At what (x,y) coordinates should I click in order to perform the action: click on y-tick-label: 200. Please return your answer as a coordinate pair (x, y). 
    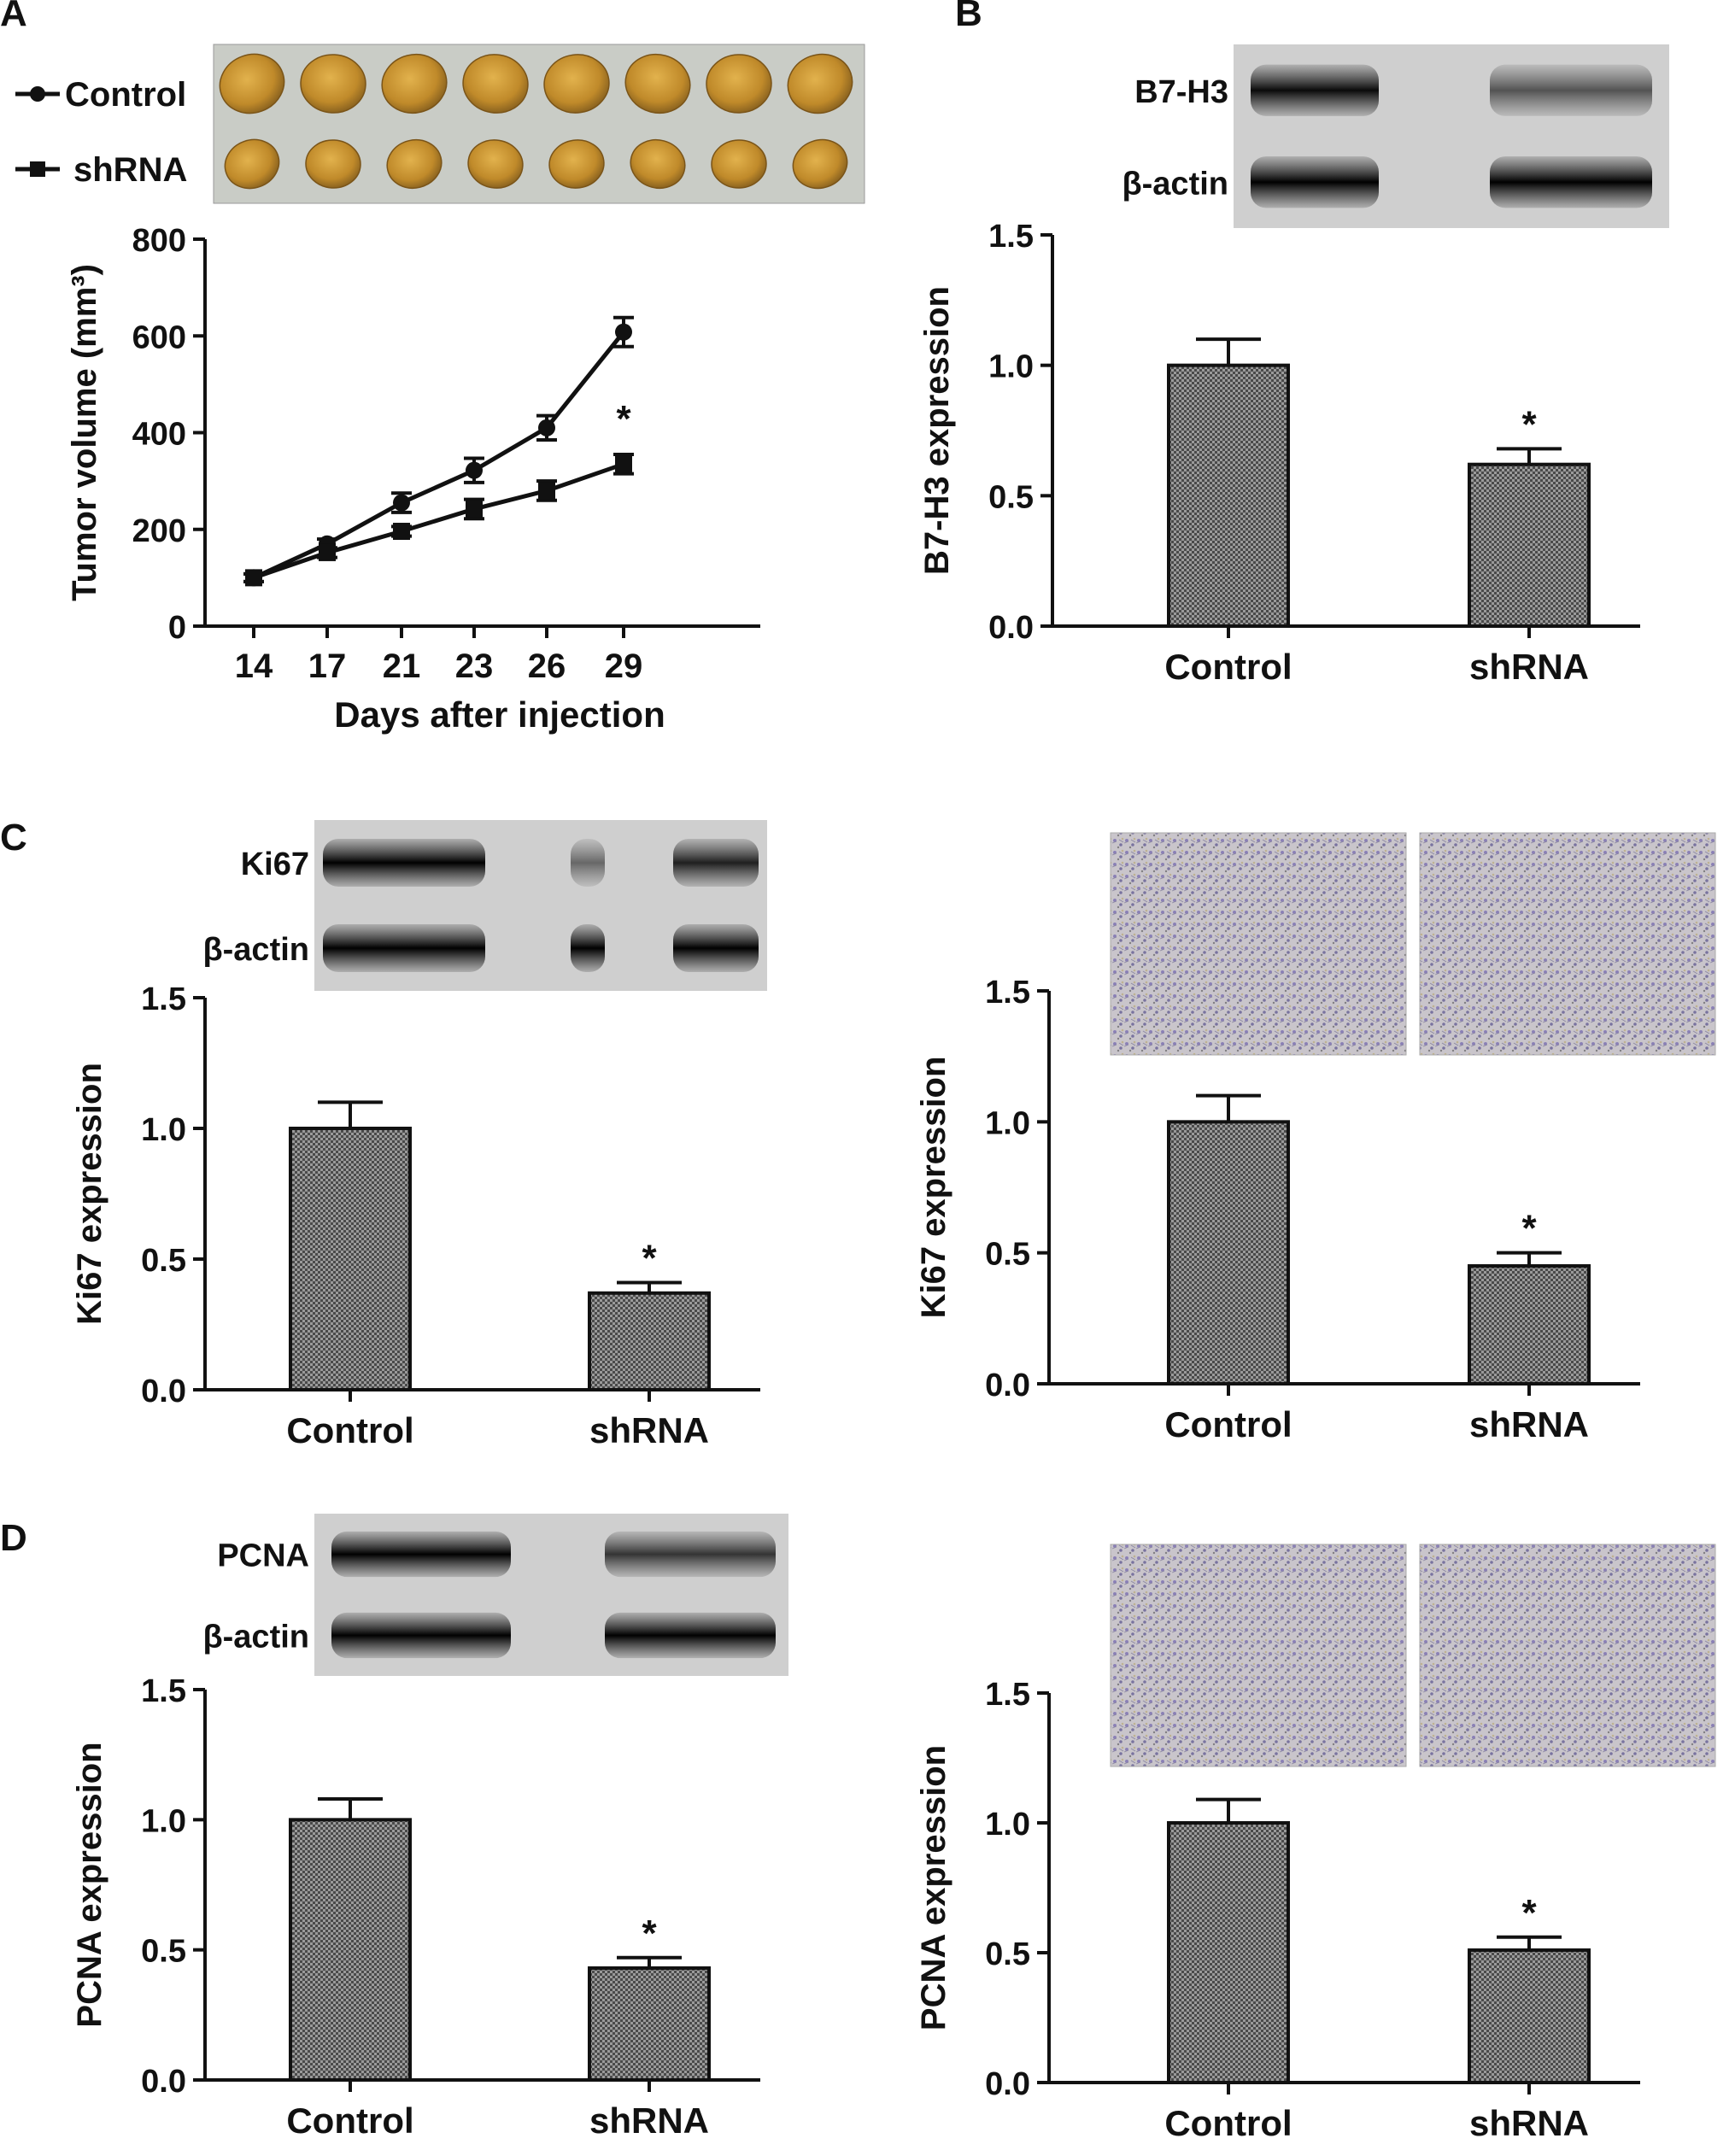
    Looking at the image, I should click on (159, 531).